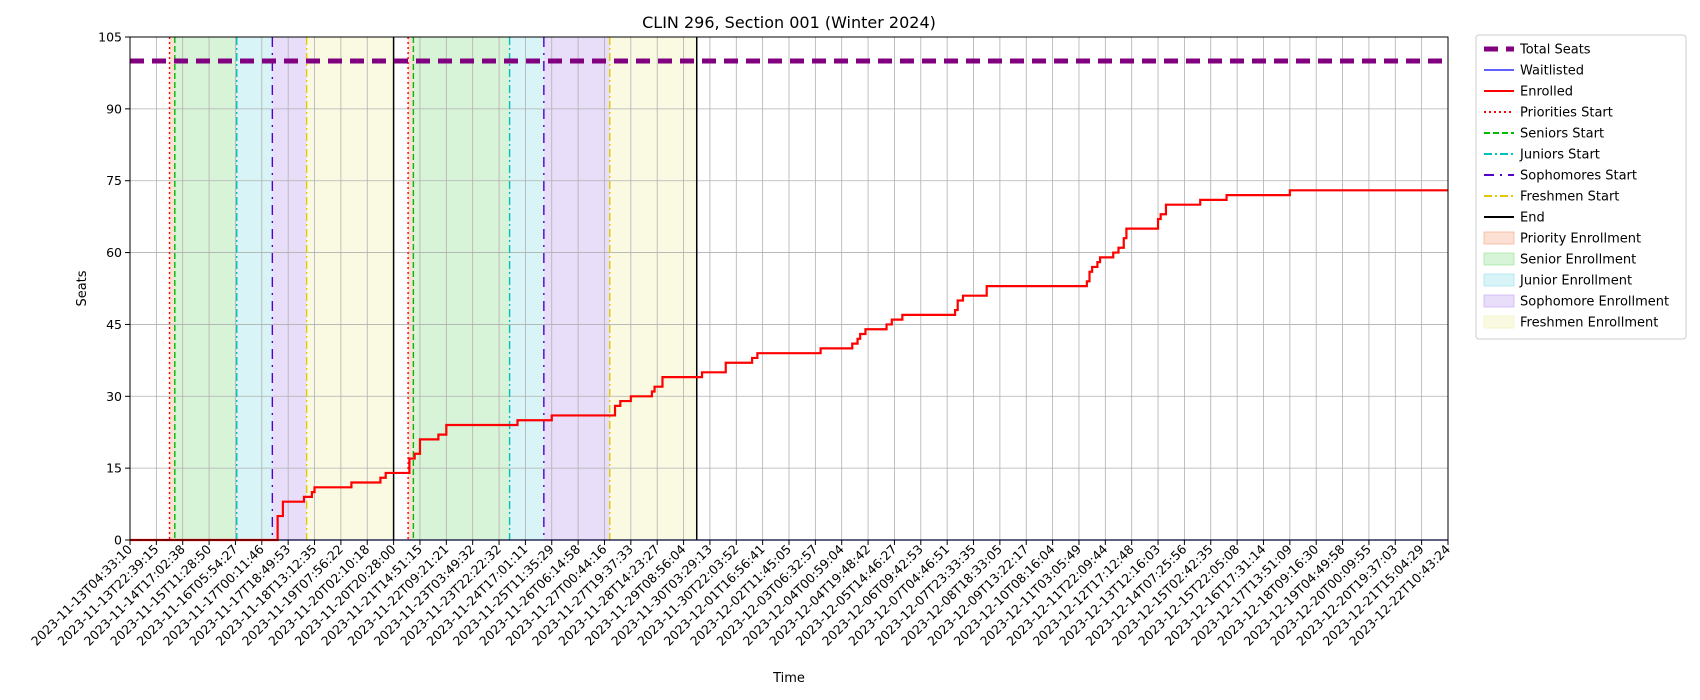 The image size is (1700, 700). Describe the element at coordinates (82, 288) in the screenshot. I see `y-axis-title: Seats` at that location.